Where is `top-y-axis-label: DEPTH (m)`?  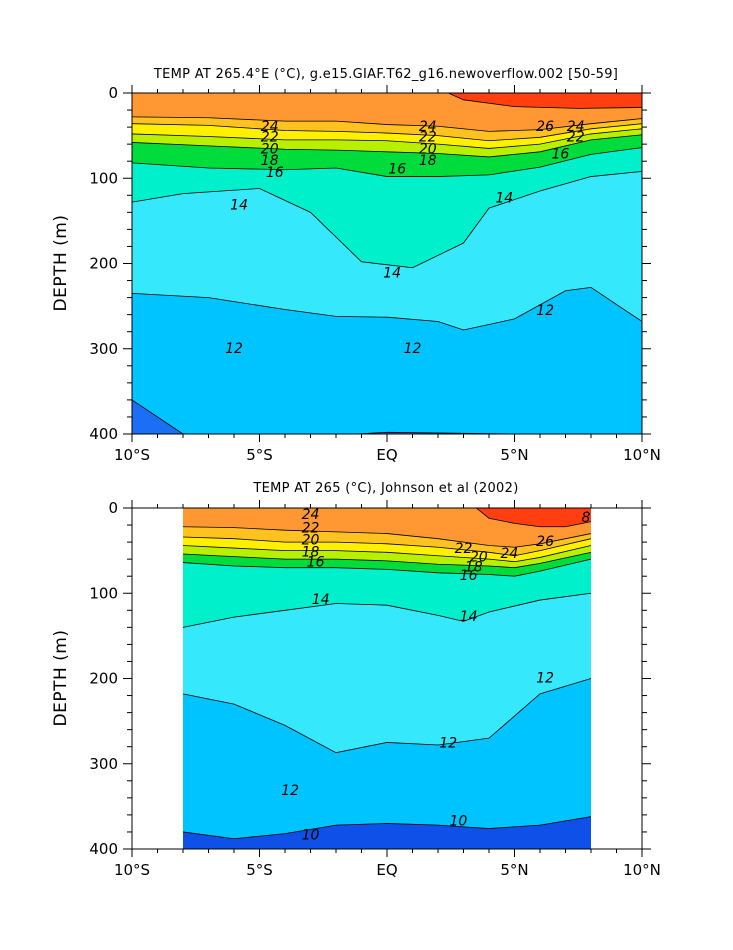
top-y-axis-label: DEPTH (m) is located at coordinates (61, 263).